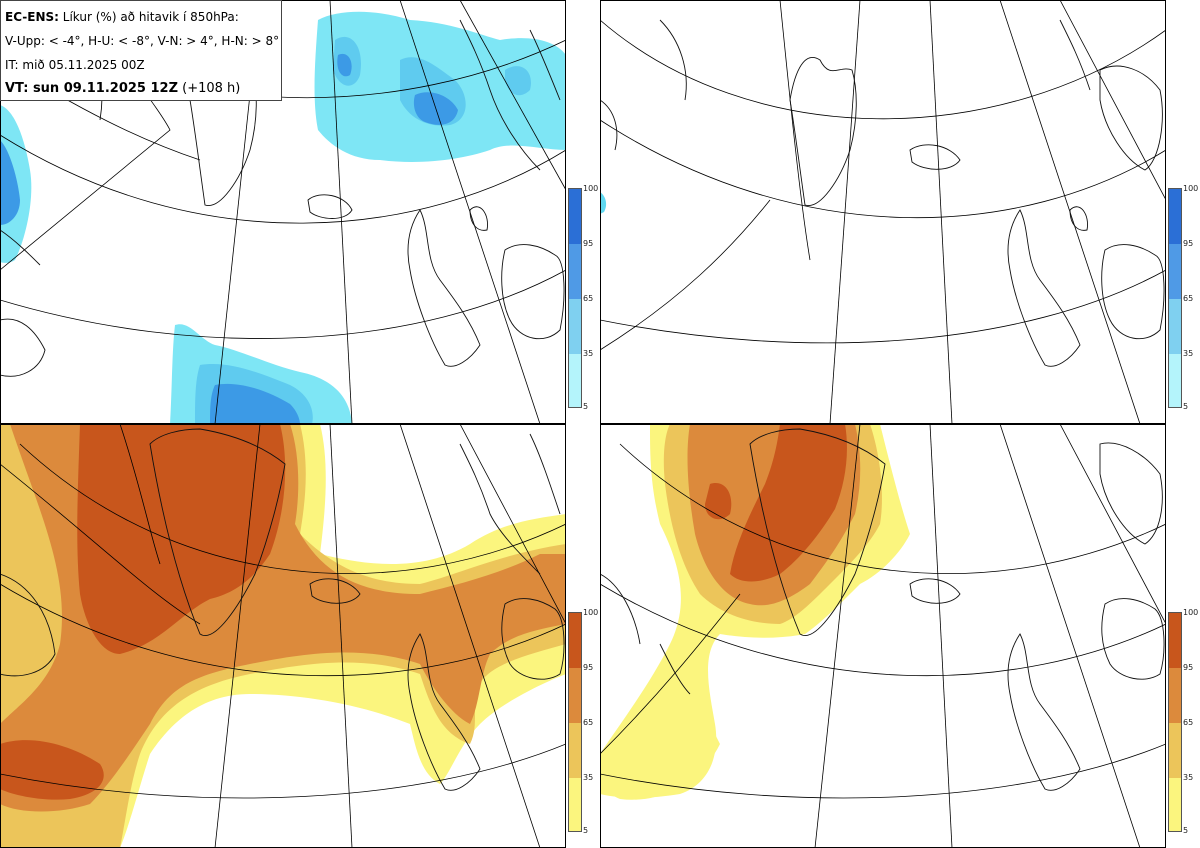 The width and height of the screenshot is (1200, 848). What do you see at coordinates (660, 727) in the screenshot?
I see `warm-area-south-light` at bounding box center [660, 727].